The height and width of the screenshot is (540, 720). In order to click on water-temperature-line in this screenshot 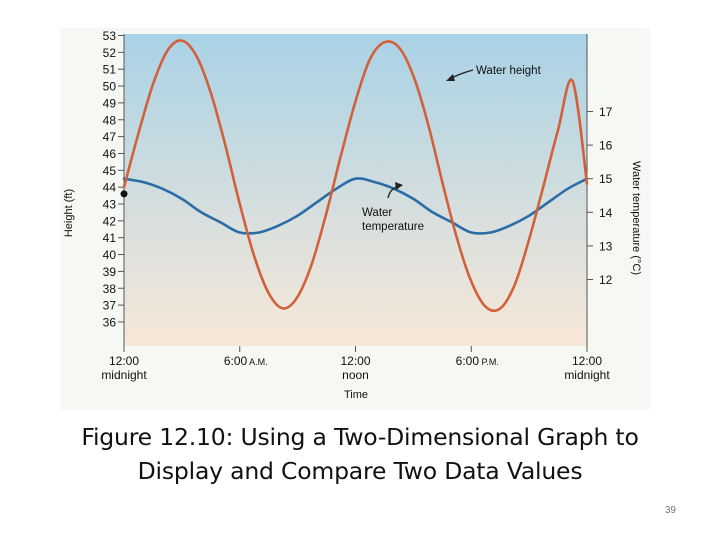, I will do `click(355, 206)`.